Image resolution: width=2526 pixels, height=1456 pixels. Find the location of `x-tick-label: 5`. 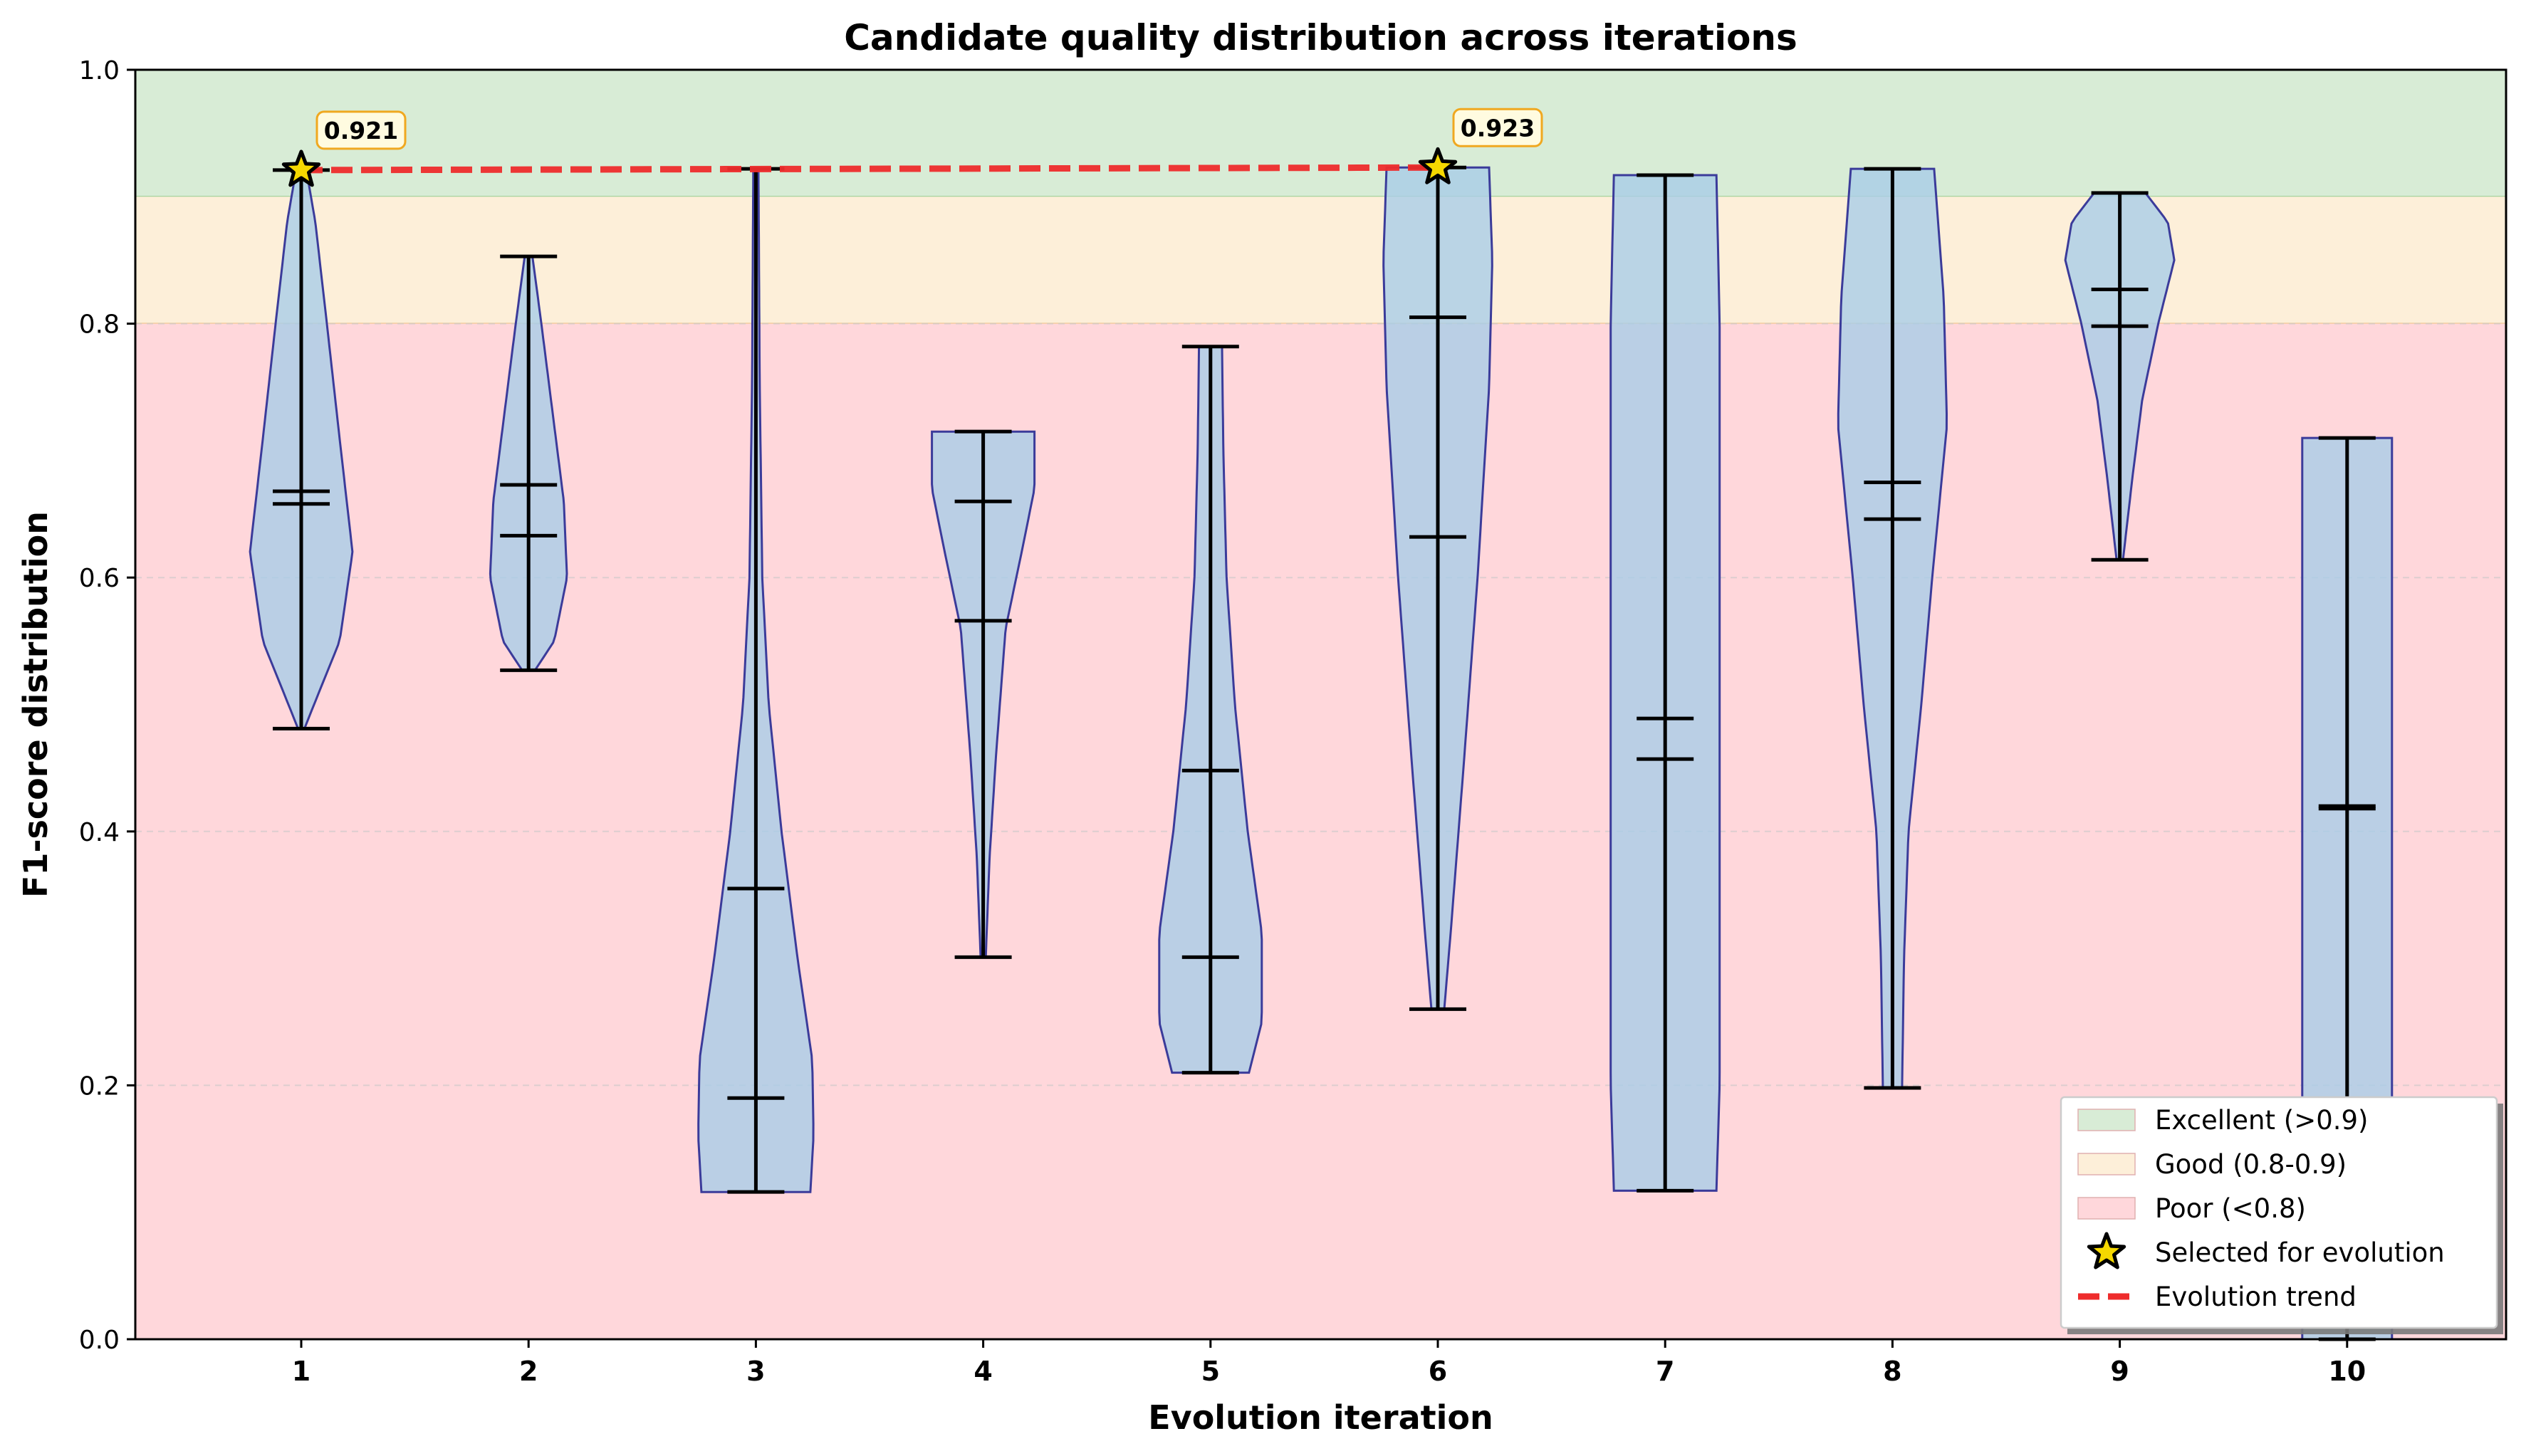

x-tick-label: 5 is located at coordinates (1210, 1371).